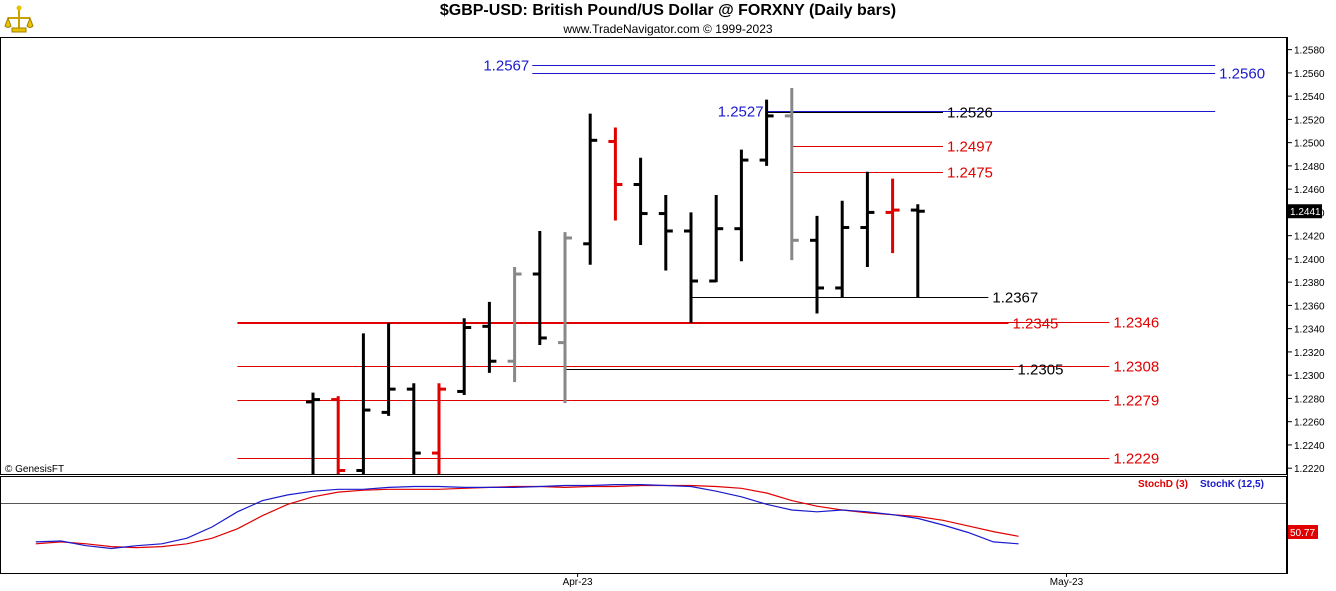 The image size is (1336, 591). I want to click on stoch-layer: StochD (3) StochK (12,5) 50.77, so click(676, 514).